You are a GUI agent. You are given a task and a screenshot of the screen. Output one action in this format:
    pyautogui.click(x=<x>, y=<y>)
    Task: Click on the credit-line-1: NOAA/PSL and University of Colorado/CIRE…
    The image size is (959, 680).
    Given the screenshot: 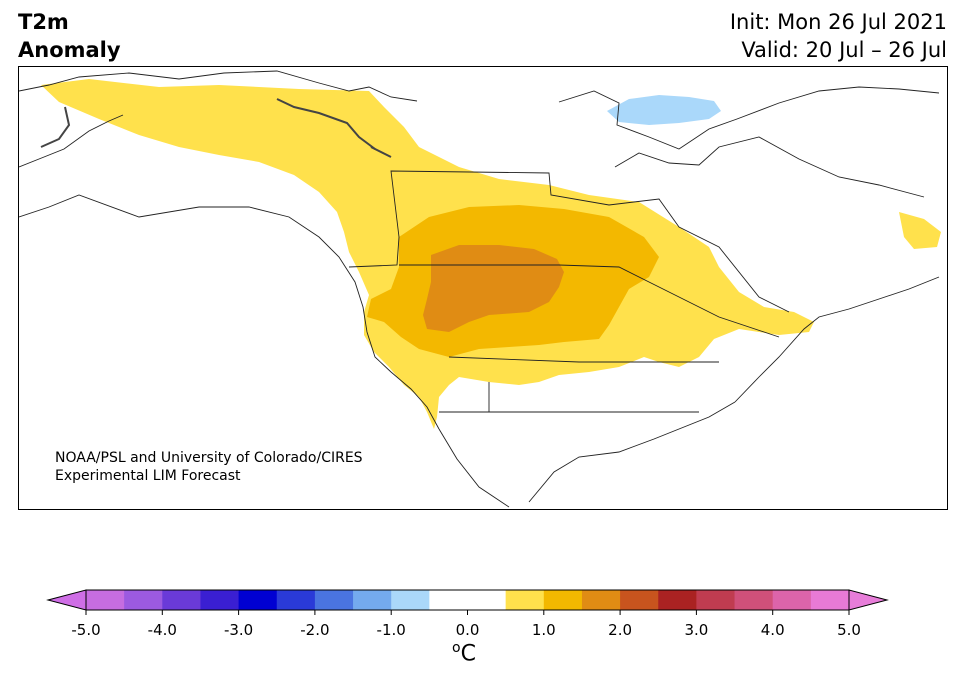 What is the action you would take?
    pyautogui.click(x=209, y=458)
    